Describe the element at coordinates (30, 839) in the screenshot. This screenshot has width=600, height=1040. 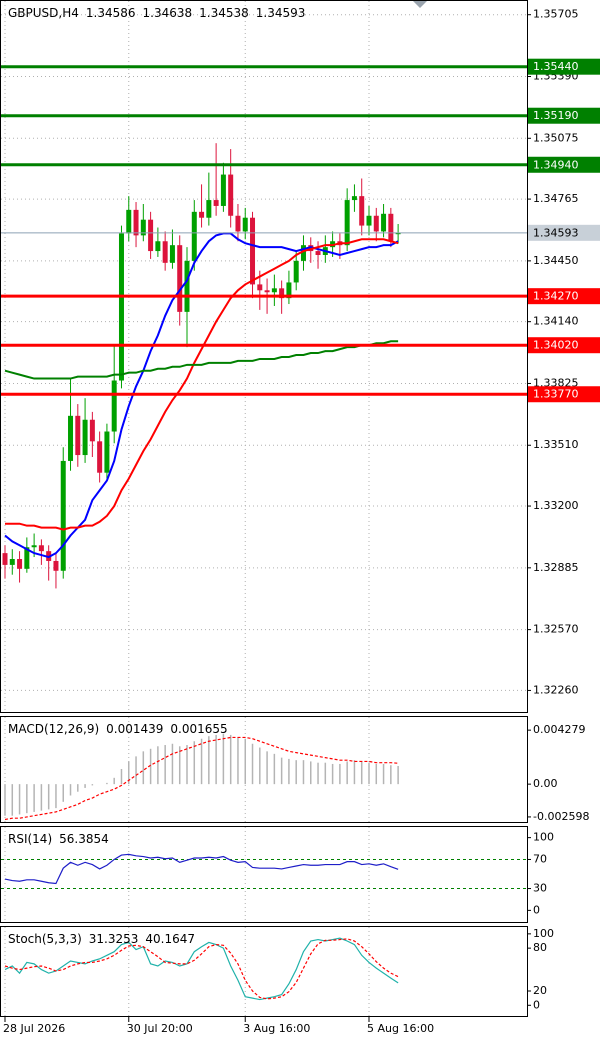
I see `panel-title-name: RSI(14)` at that location.